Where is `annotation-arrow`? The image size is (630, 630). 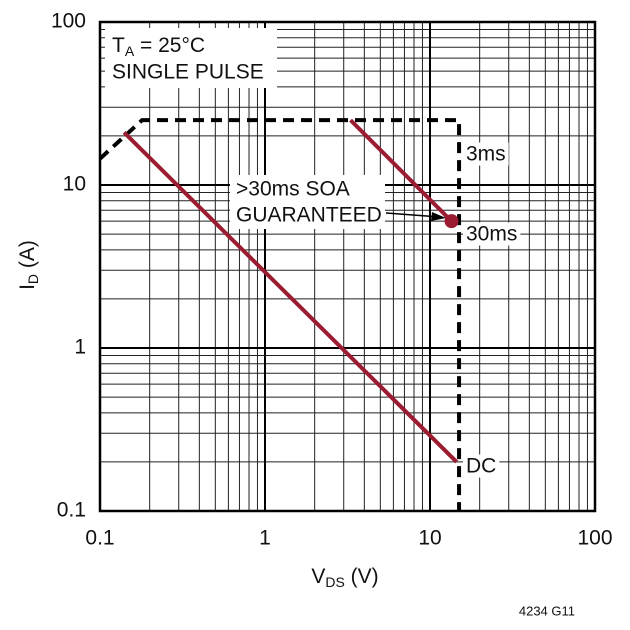
annotation-arrow is located at coordinates (413, 215).